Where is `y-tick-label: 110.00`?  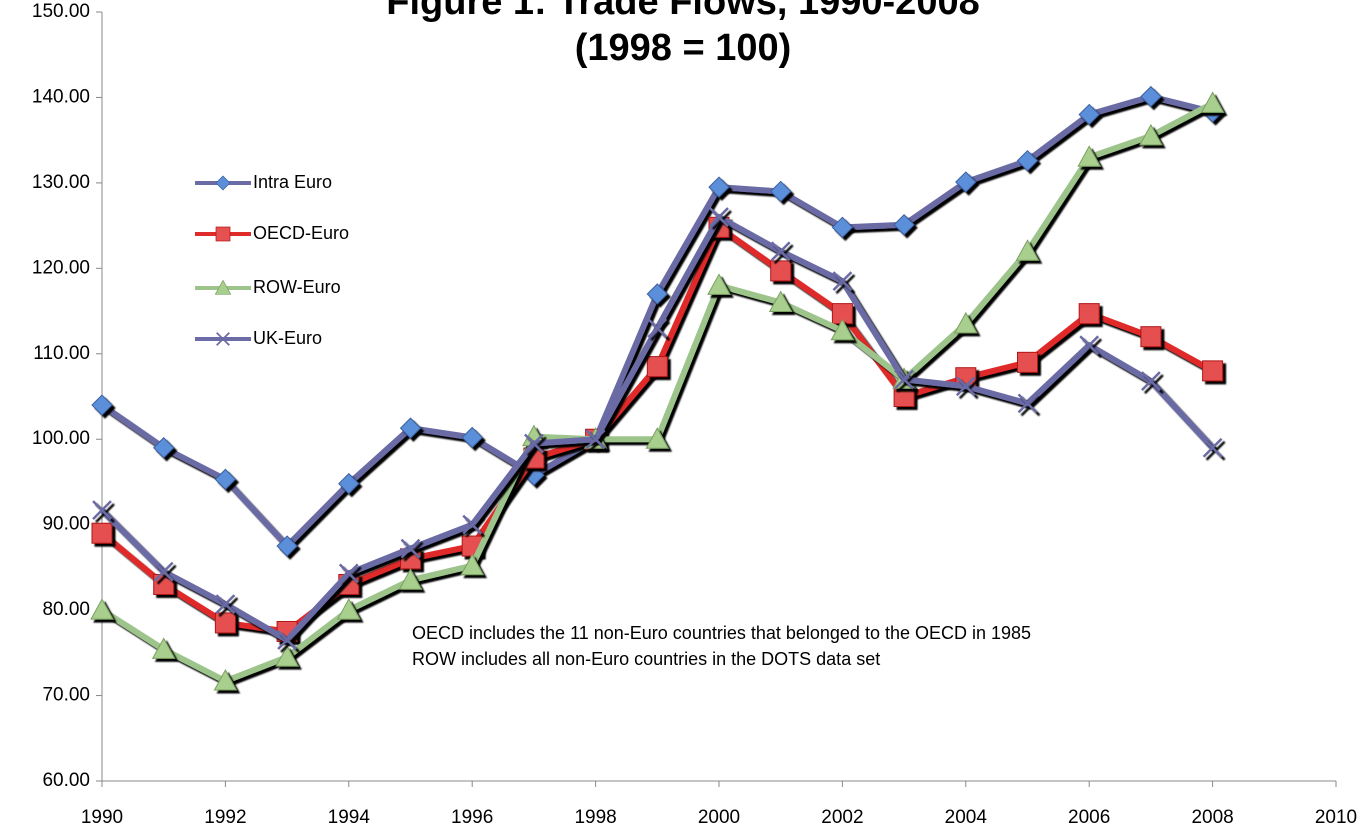 y-tick-label: 110.00 is located at coordinates (61, 353).